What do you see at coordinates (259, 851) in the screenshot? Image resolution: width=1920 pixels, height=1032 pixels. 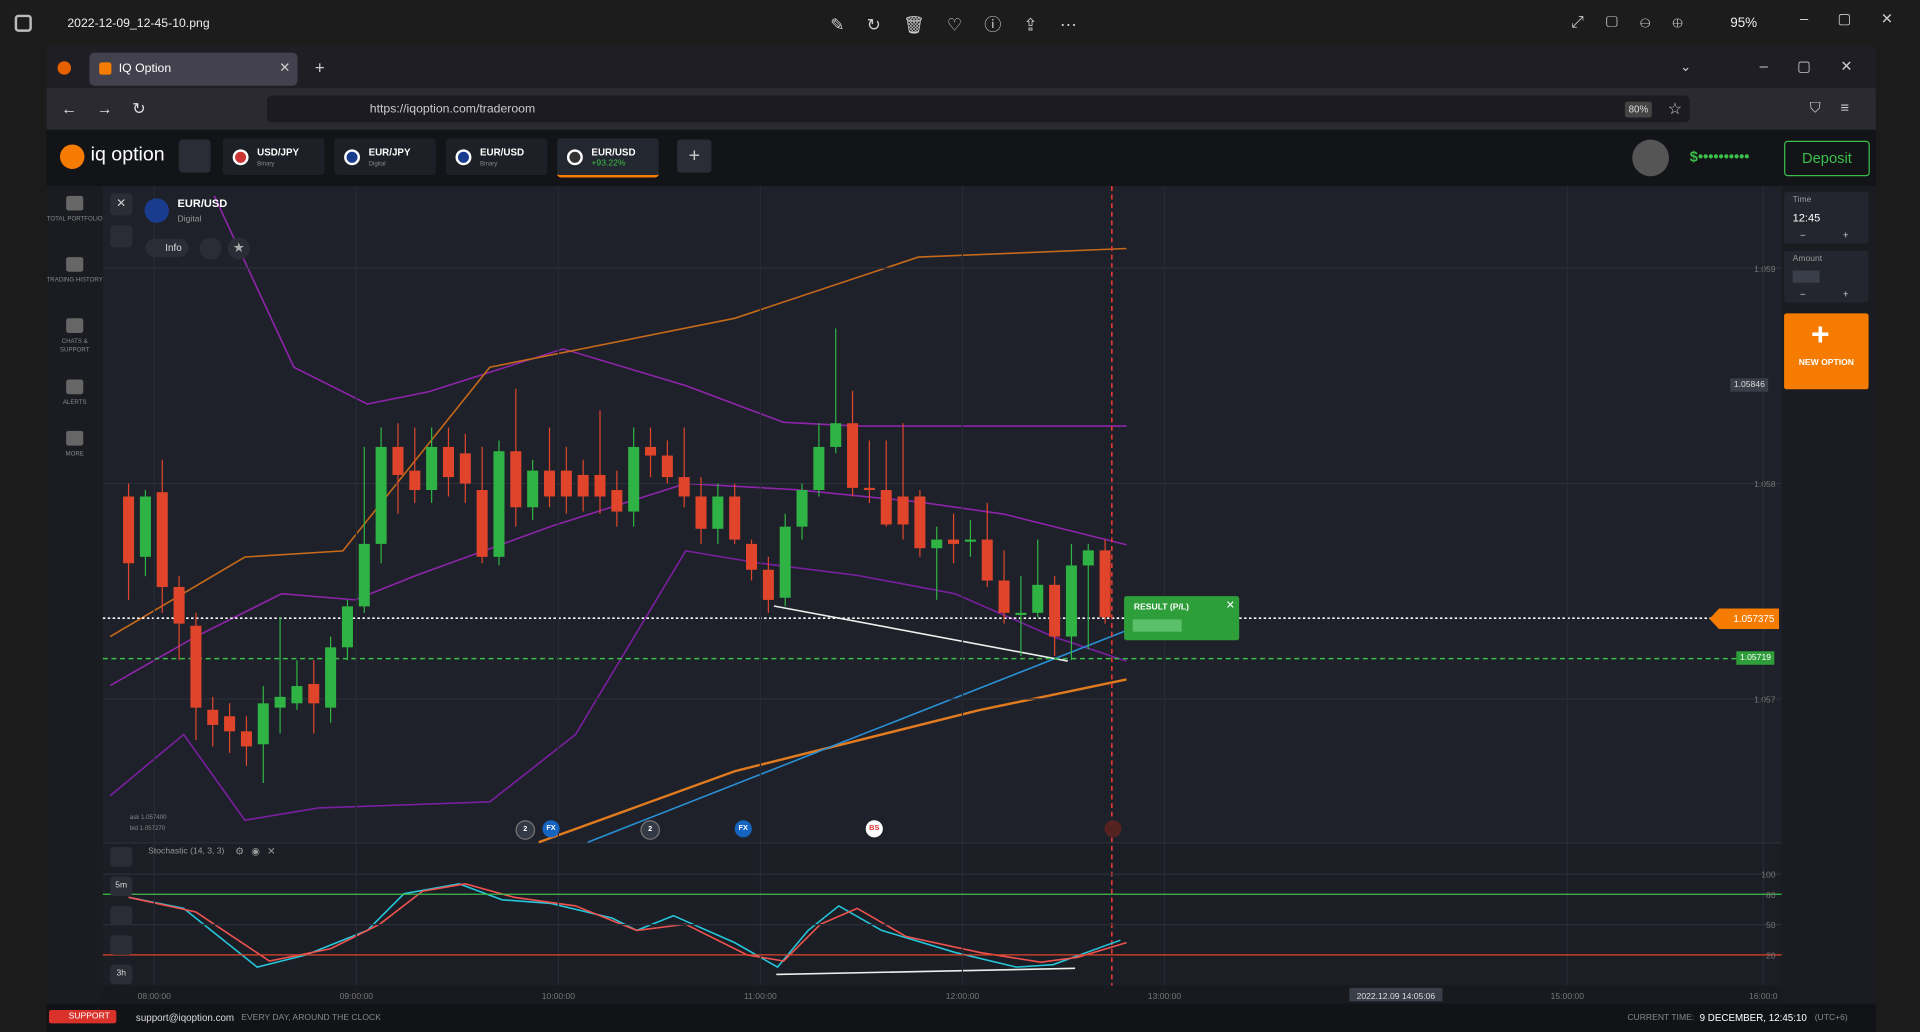 I see `indicator-tools: ⚙◉✕` at bounding box center [259, 851].